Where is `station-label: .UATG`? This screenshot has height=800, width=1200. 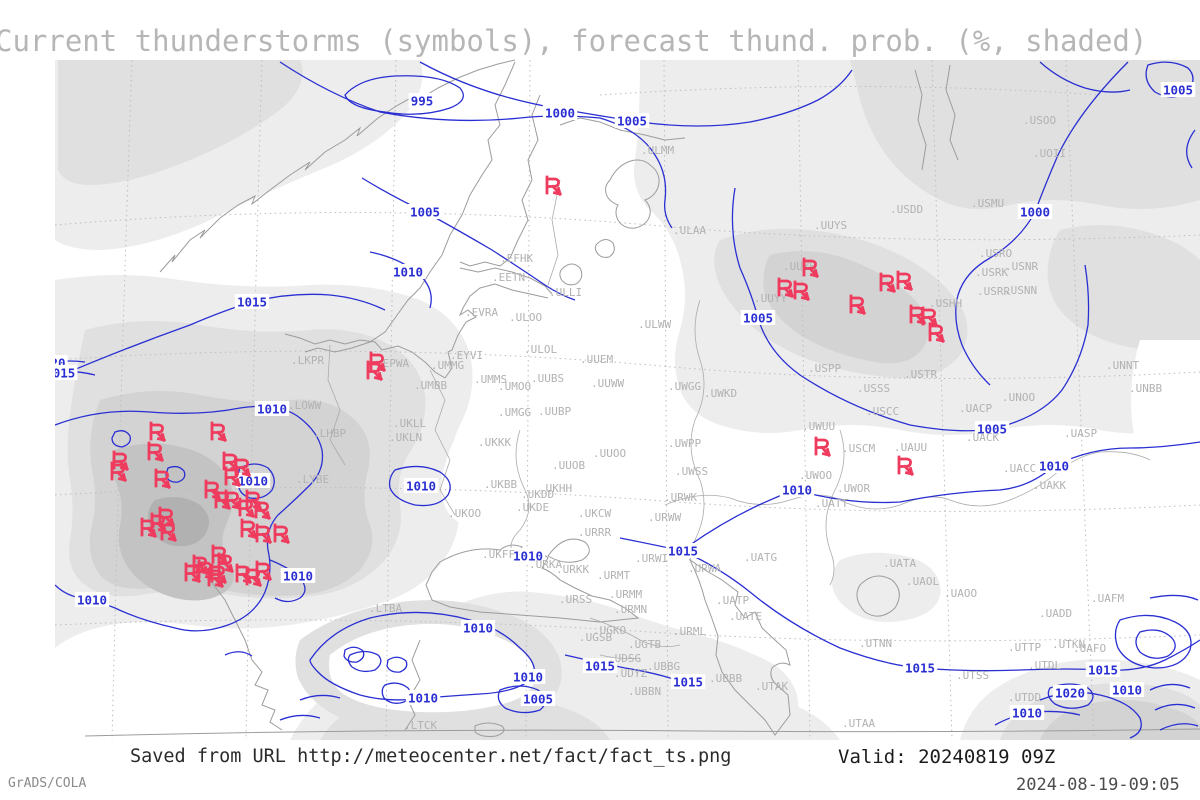 station-label: .UATG is located at coordinates (760, 557).